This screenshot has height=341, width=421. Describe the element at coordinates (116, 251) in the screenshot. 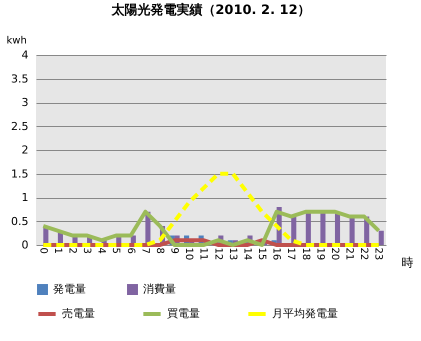

I see `x-tick-label: 5` at that location.